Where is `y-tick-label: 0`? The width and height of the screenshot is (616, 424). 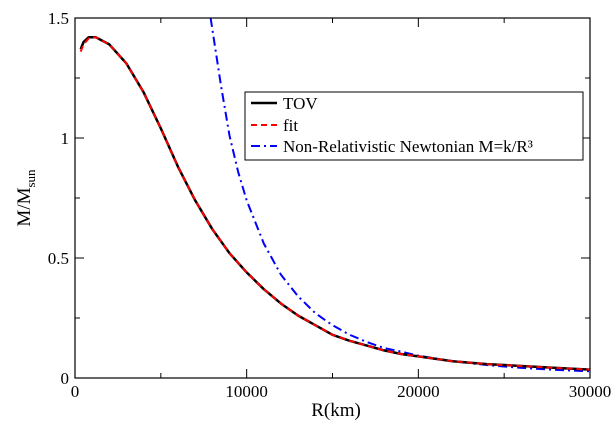 y-tick-label: 0 is located at coordinates (65, 378).